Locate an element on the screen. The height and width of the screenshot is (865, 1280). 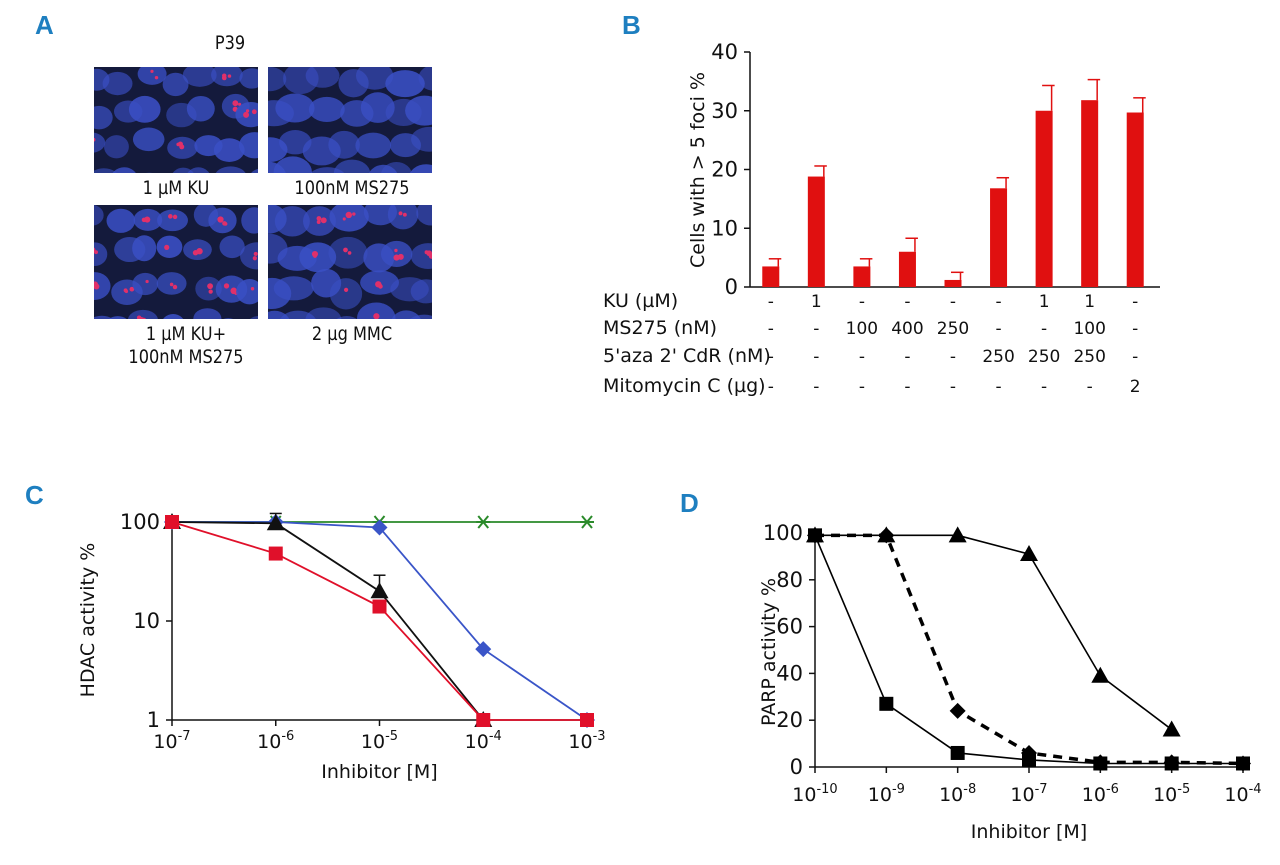
c-x-axis-label: Inhibitor [M] is located at coordinates (379, 772).